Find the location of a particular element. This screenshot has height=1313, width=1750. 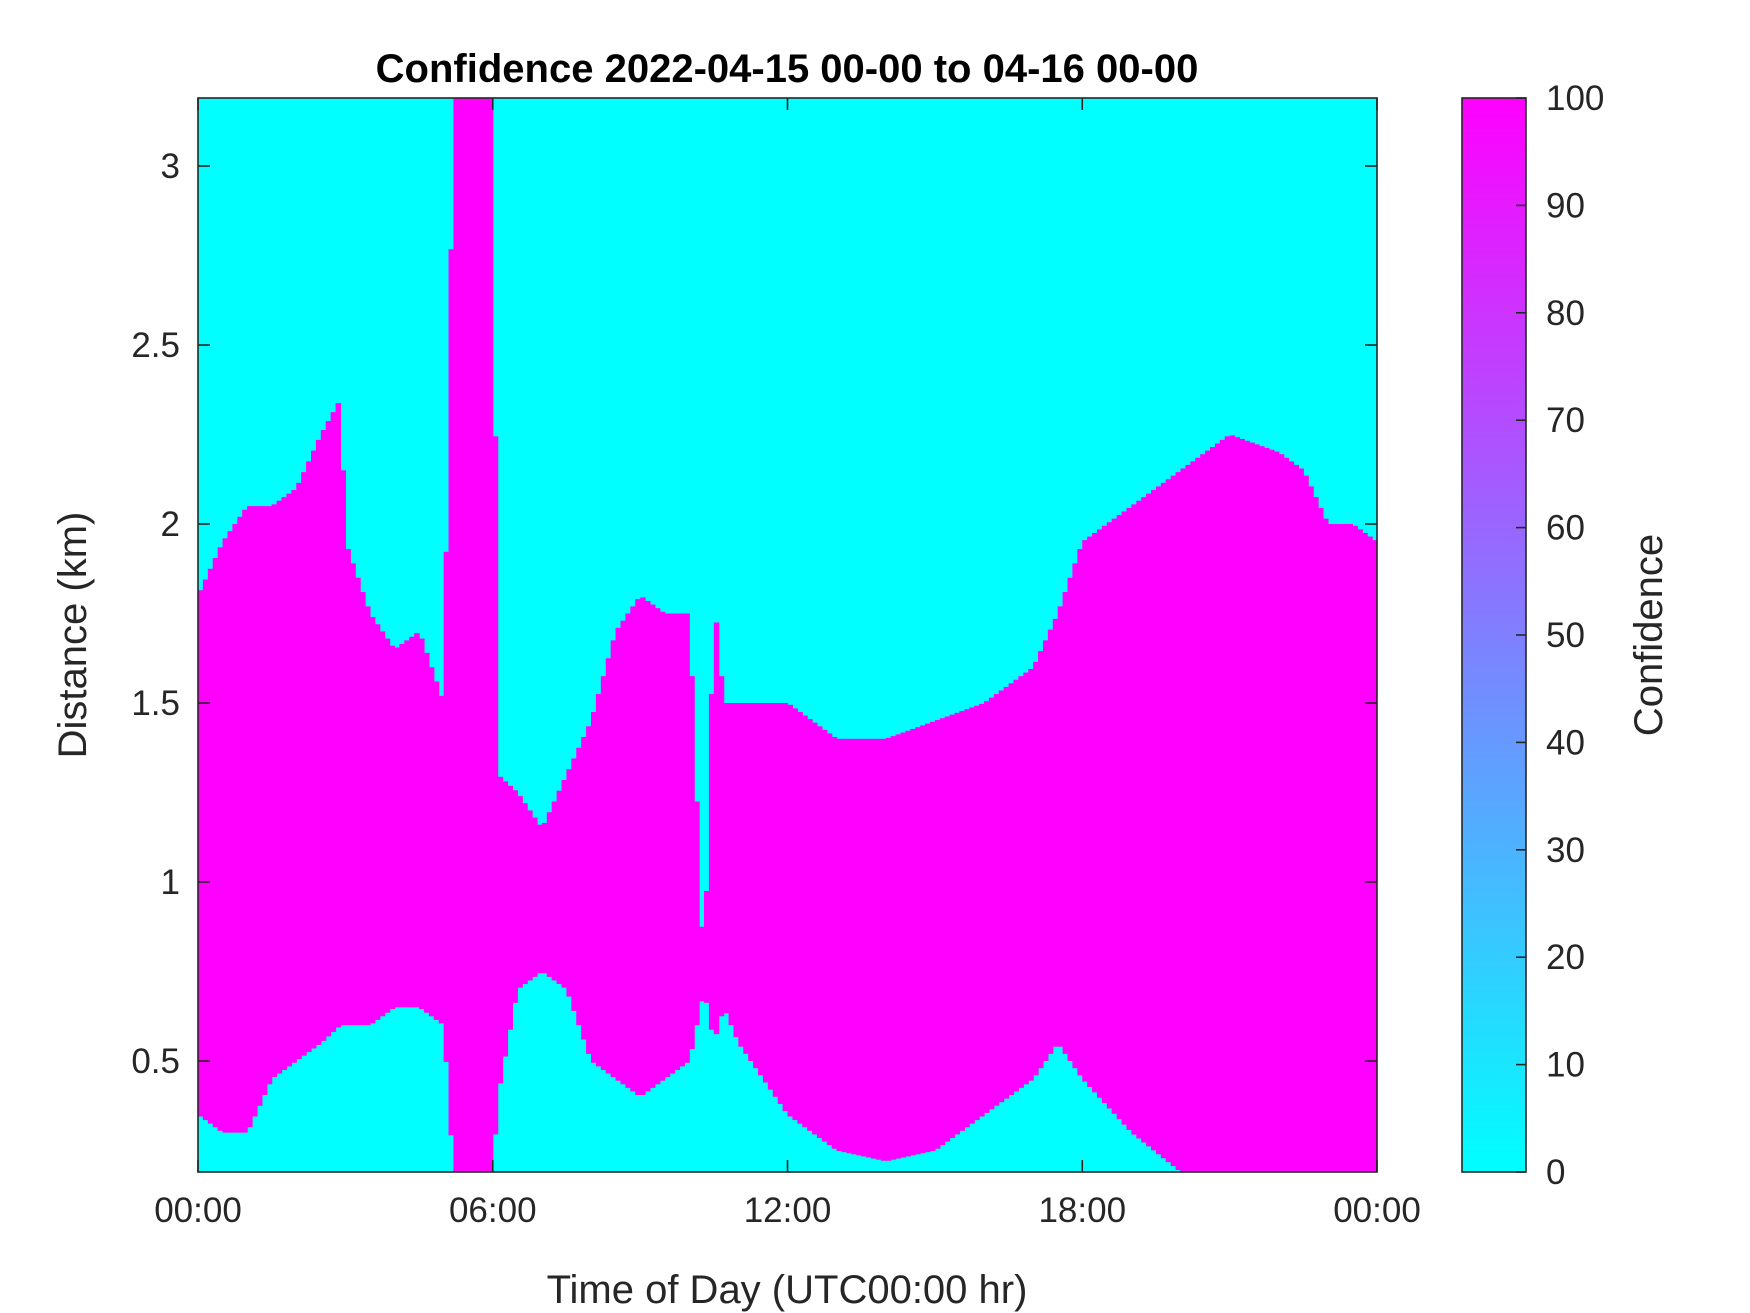

colorbar-tick-label: 80 is located at coordinates (1565, 313).